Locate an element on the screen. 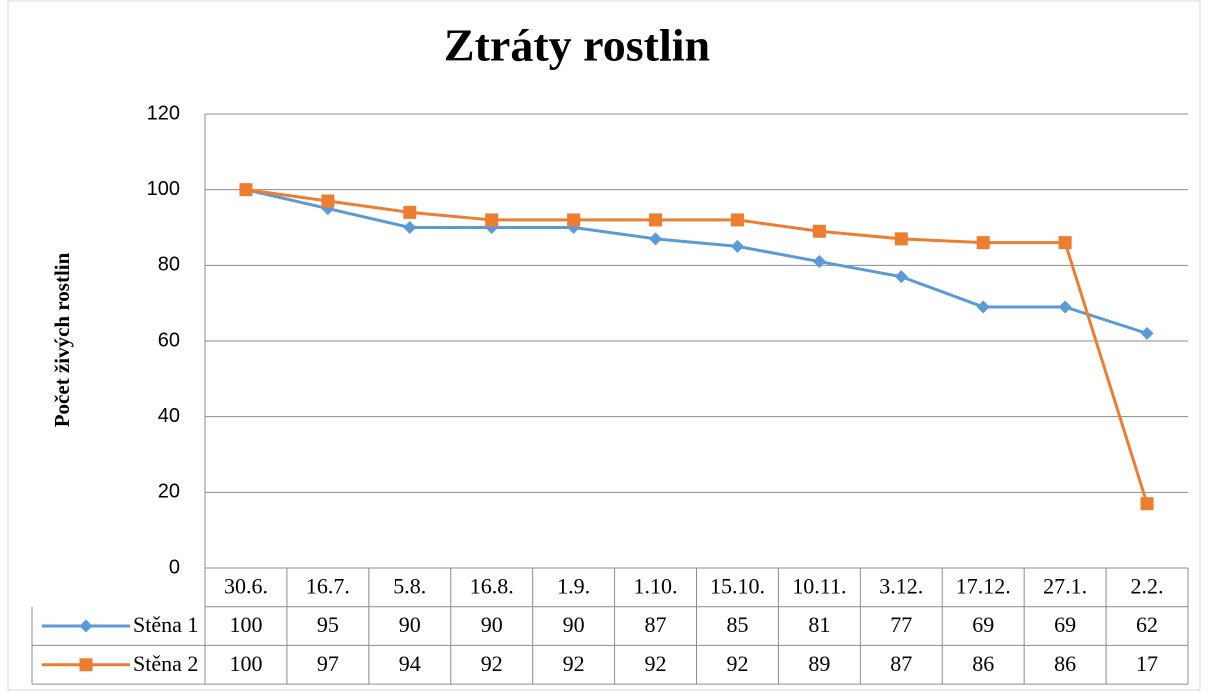 The width and height of the screenshot is (1207, 691). y-axis-label: Počet živých rostlin is located at coordinates (62, 339).